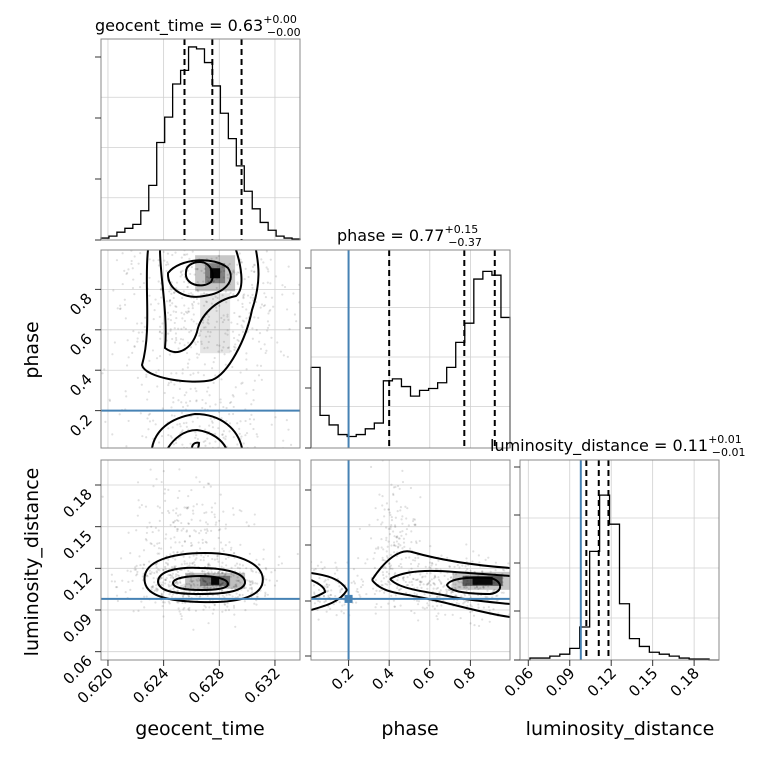  I want to click on x-tick-label: 0.4, so click(383, 679).